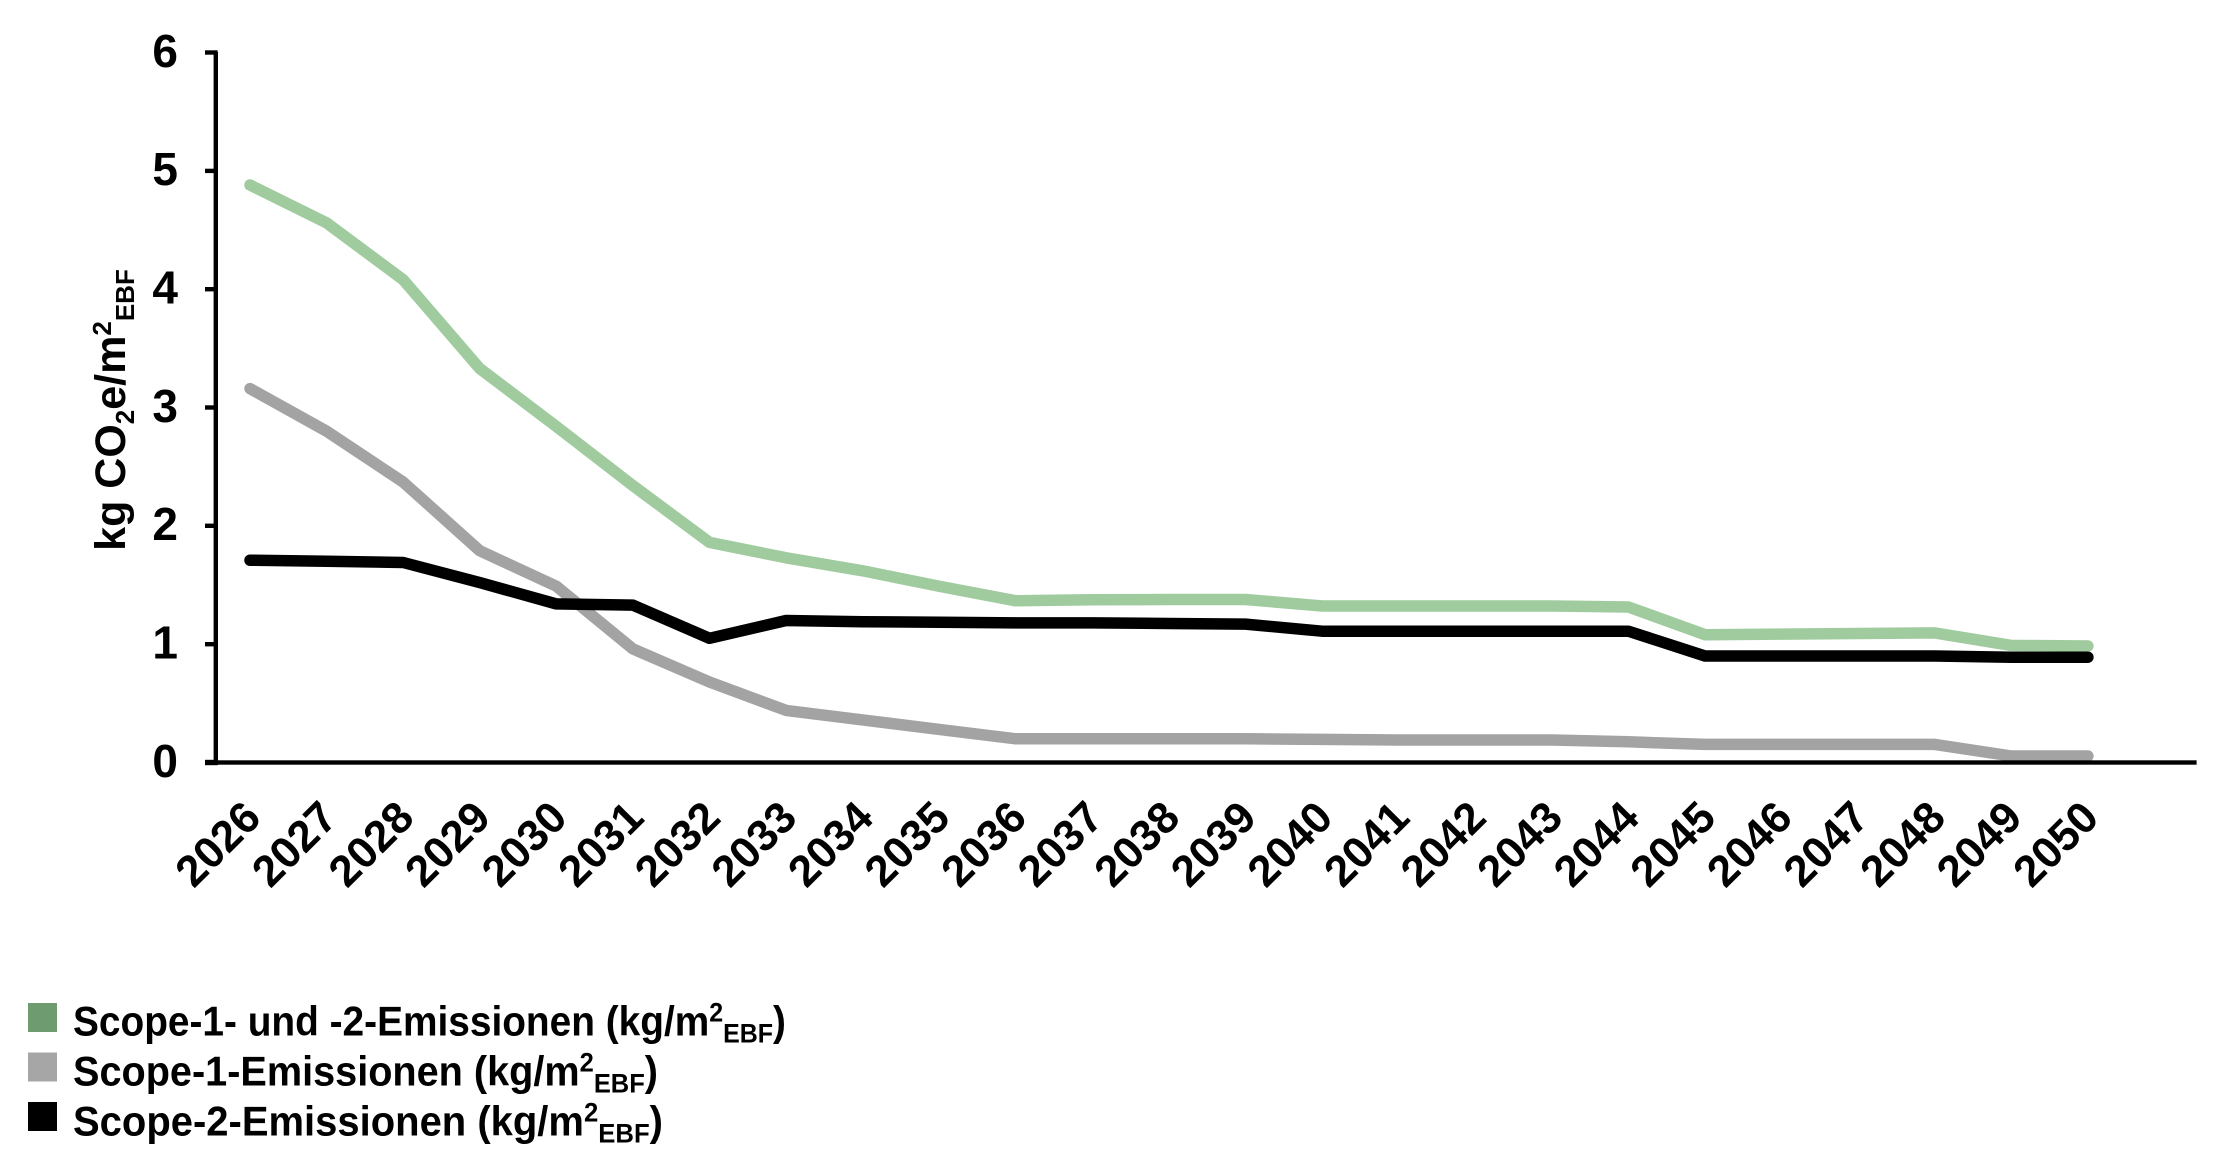 The width and height of the screenshot is (2220, 1171). Describe the element at coordinates (165, 643) in the screenshot. I see `svg-text: 1` at that location.